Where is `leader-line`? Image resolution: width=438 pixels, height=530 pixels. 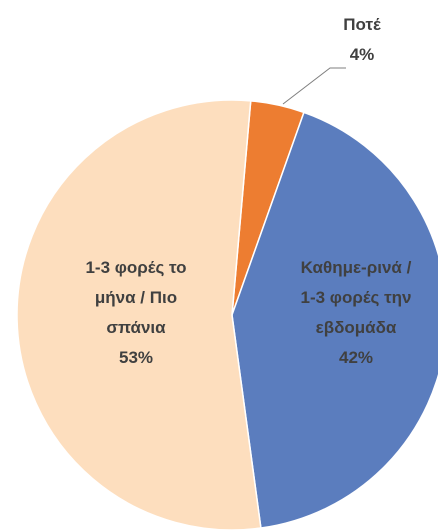 leader-line is located at coordinates (314, 86).